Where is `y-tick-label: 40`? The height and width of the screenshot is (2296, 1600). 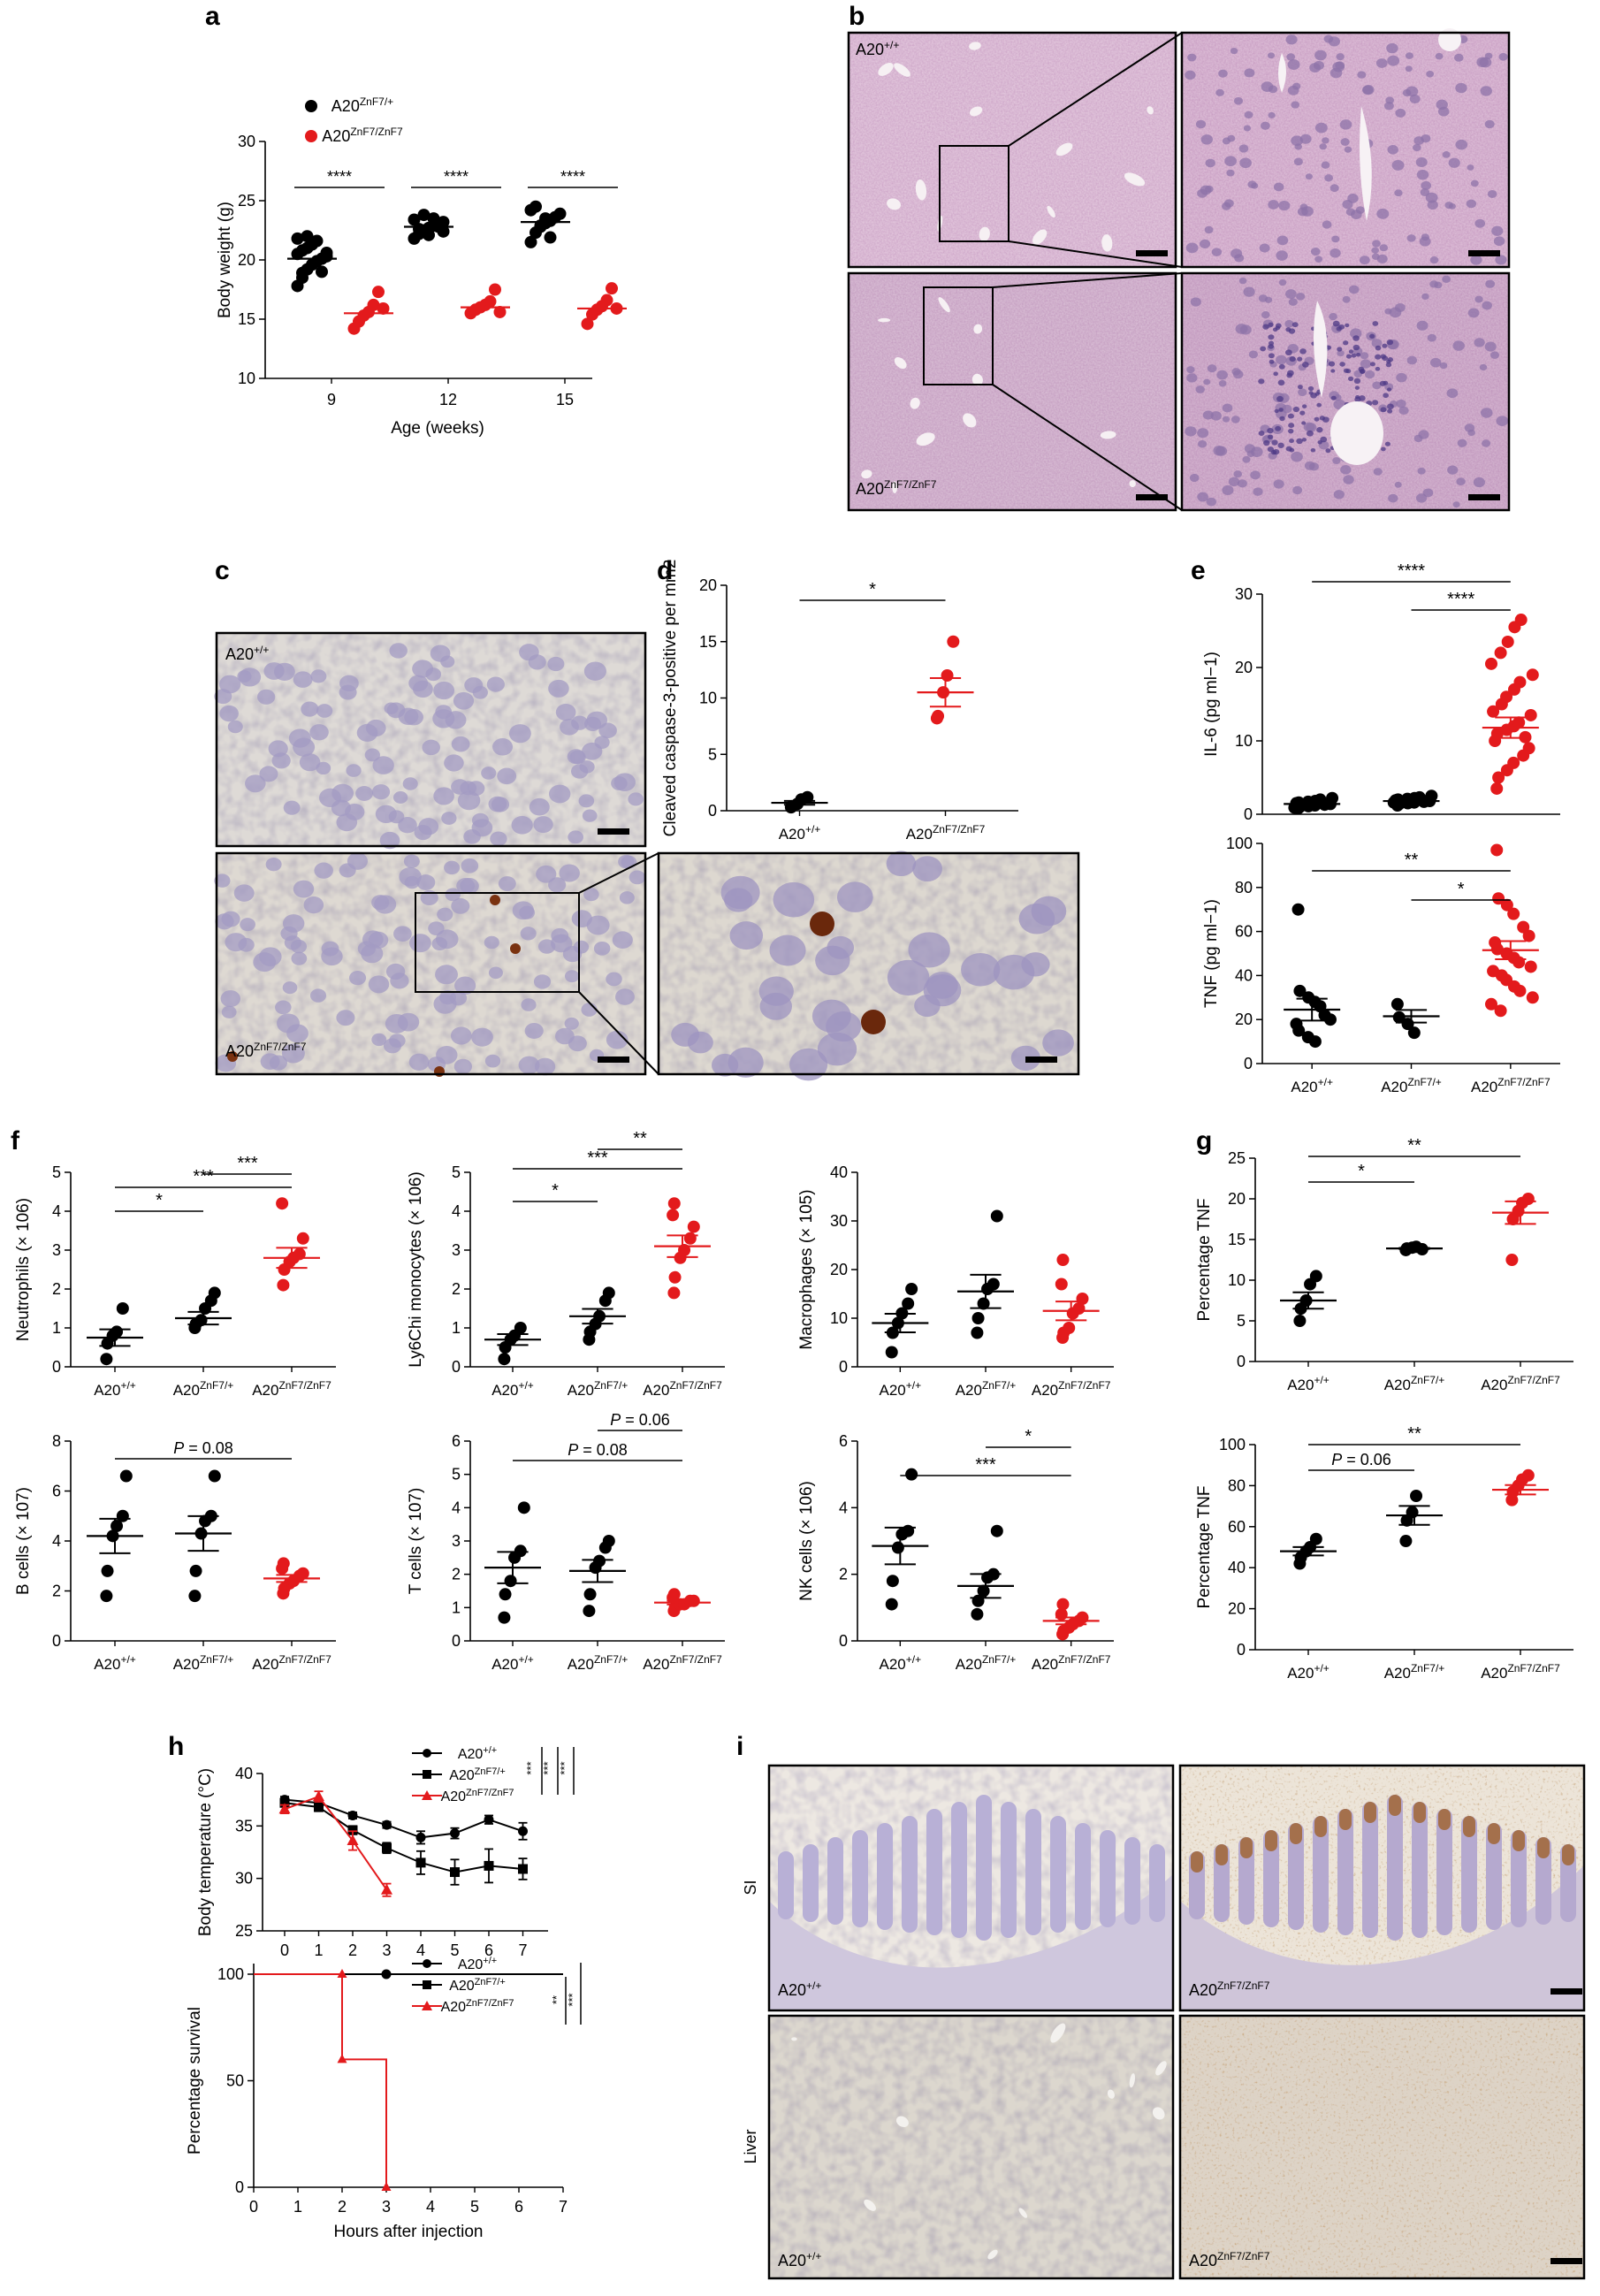 y-tick-label: 40 is located at coordinates (1237, 1567).